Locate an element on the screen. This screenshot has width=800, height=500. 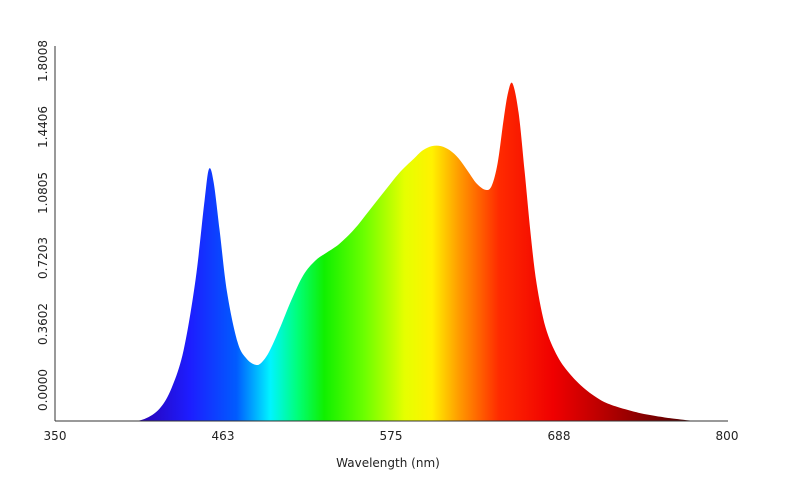
y-tick-label: 1.0805 is located at coordinates (43, 193).